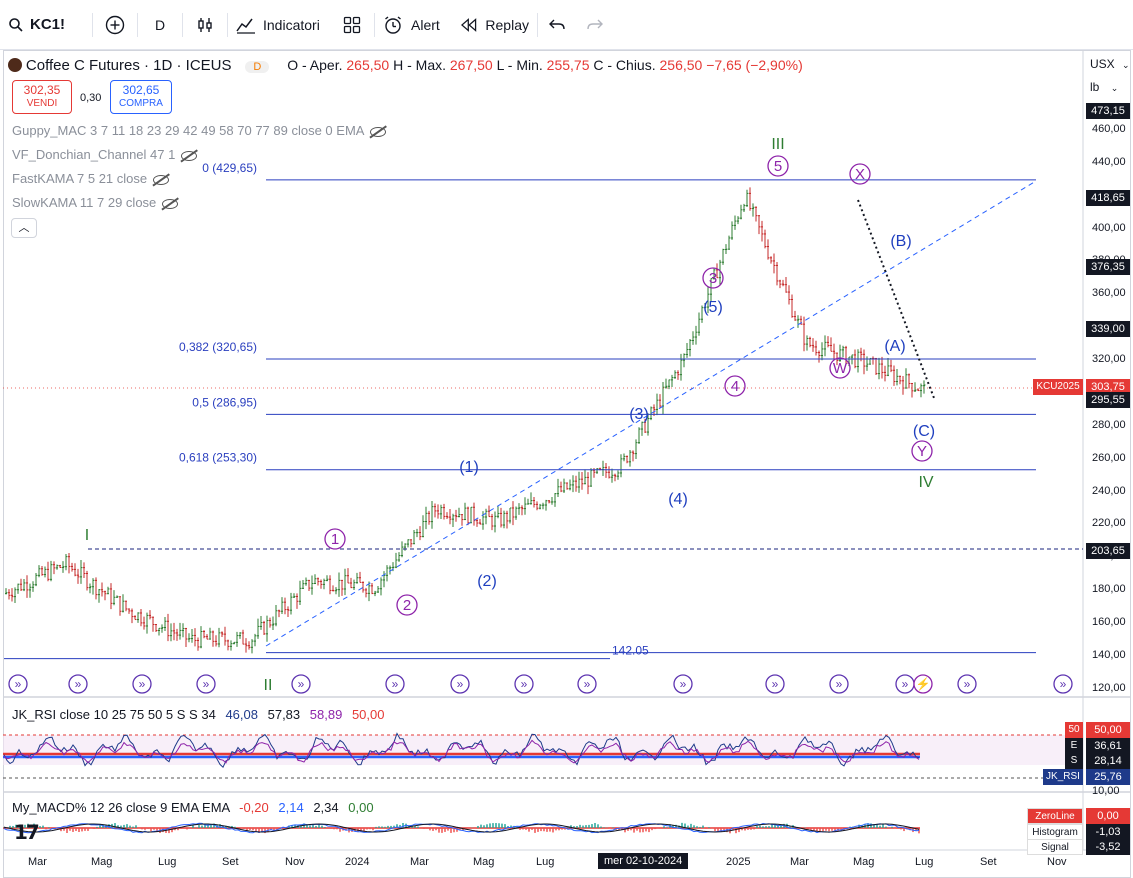  What do you see at coordinates (95, 202) in the screenshot?
I see `legend-slowkama: SlowKAMA 11 7 29 close` at bounding box center [95, 202].